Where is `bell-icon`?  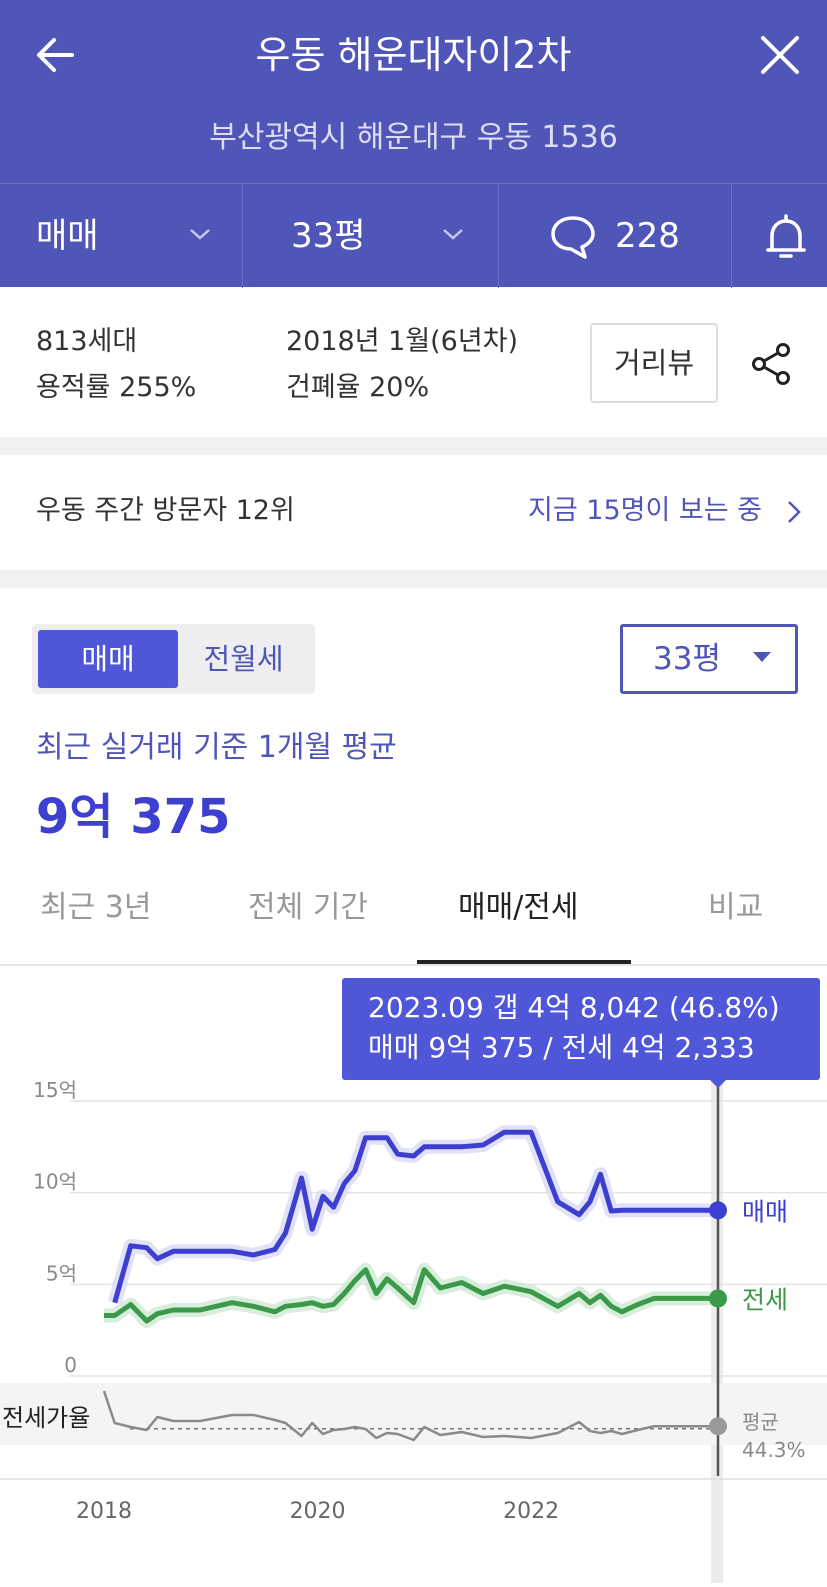
bell-icon is located at coordinates (786, 236).